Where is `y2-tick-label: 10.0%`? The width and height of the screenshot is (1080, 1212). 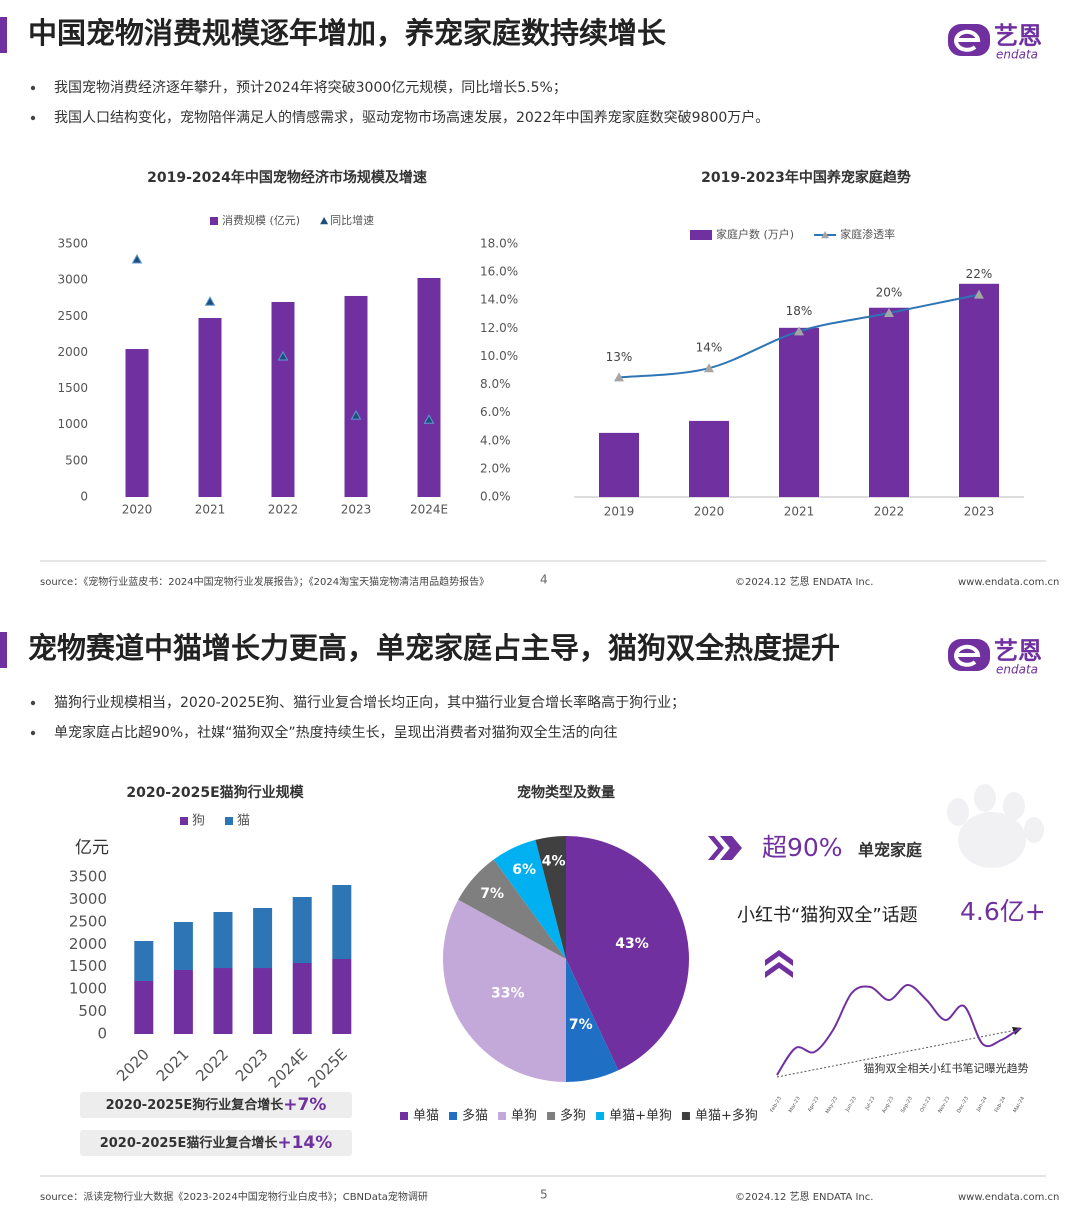
y2-tick-label: 10.0% is located at coordinates (499, 356).